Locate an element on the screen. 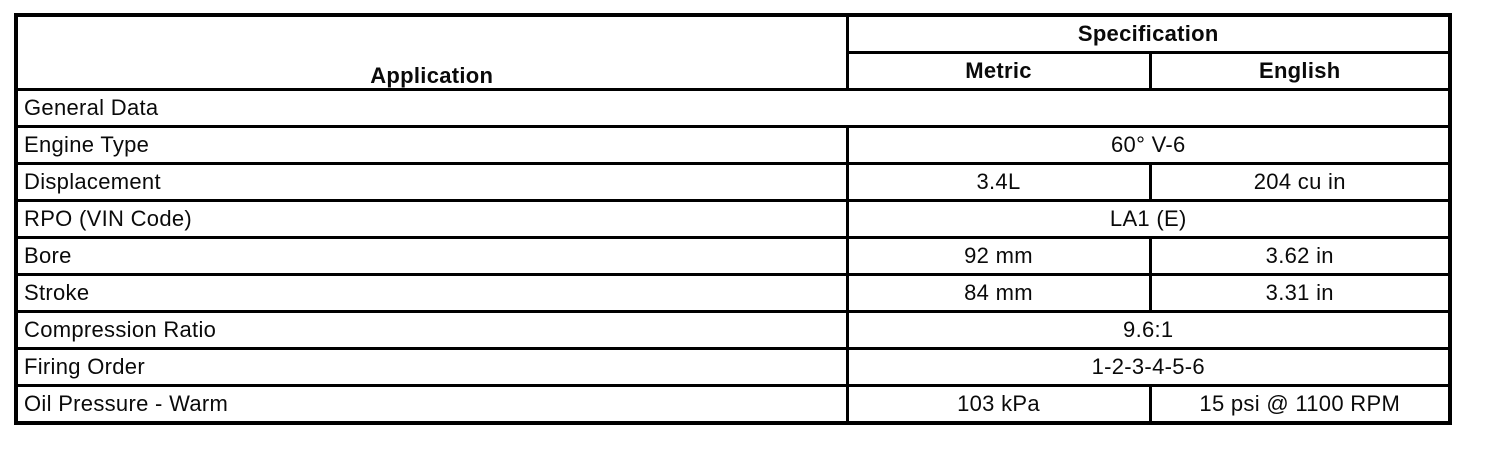  table-row: Stroke 84 mm 3.31 in is located at coordinates (733, 293).